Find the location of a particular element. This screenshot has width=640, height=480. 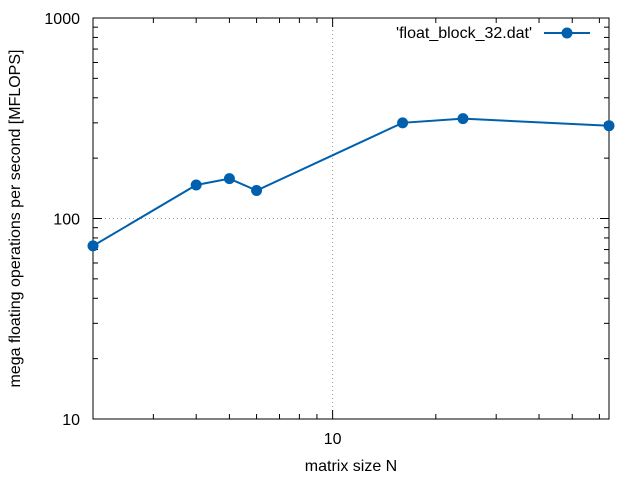

y-tick-label: 1000 is located at coordinates (62, 19).